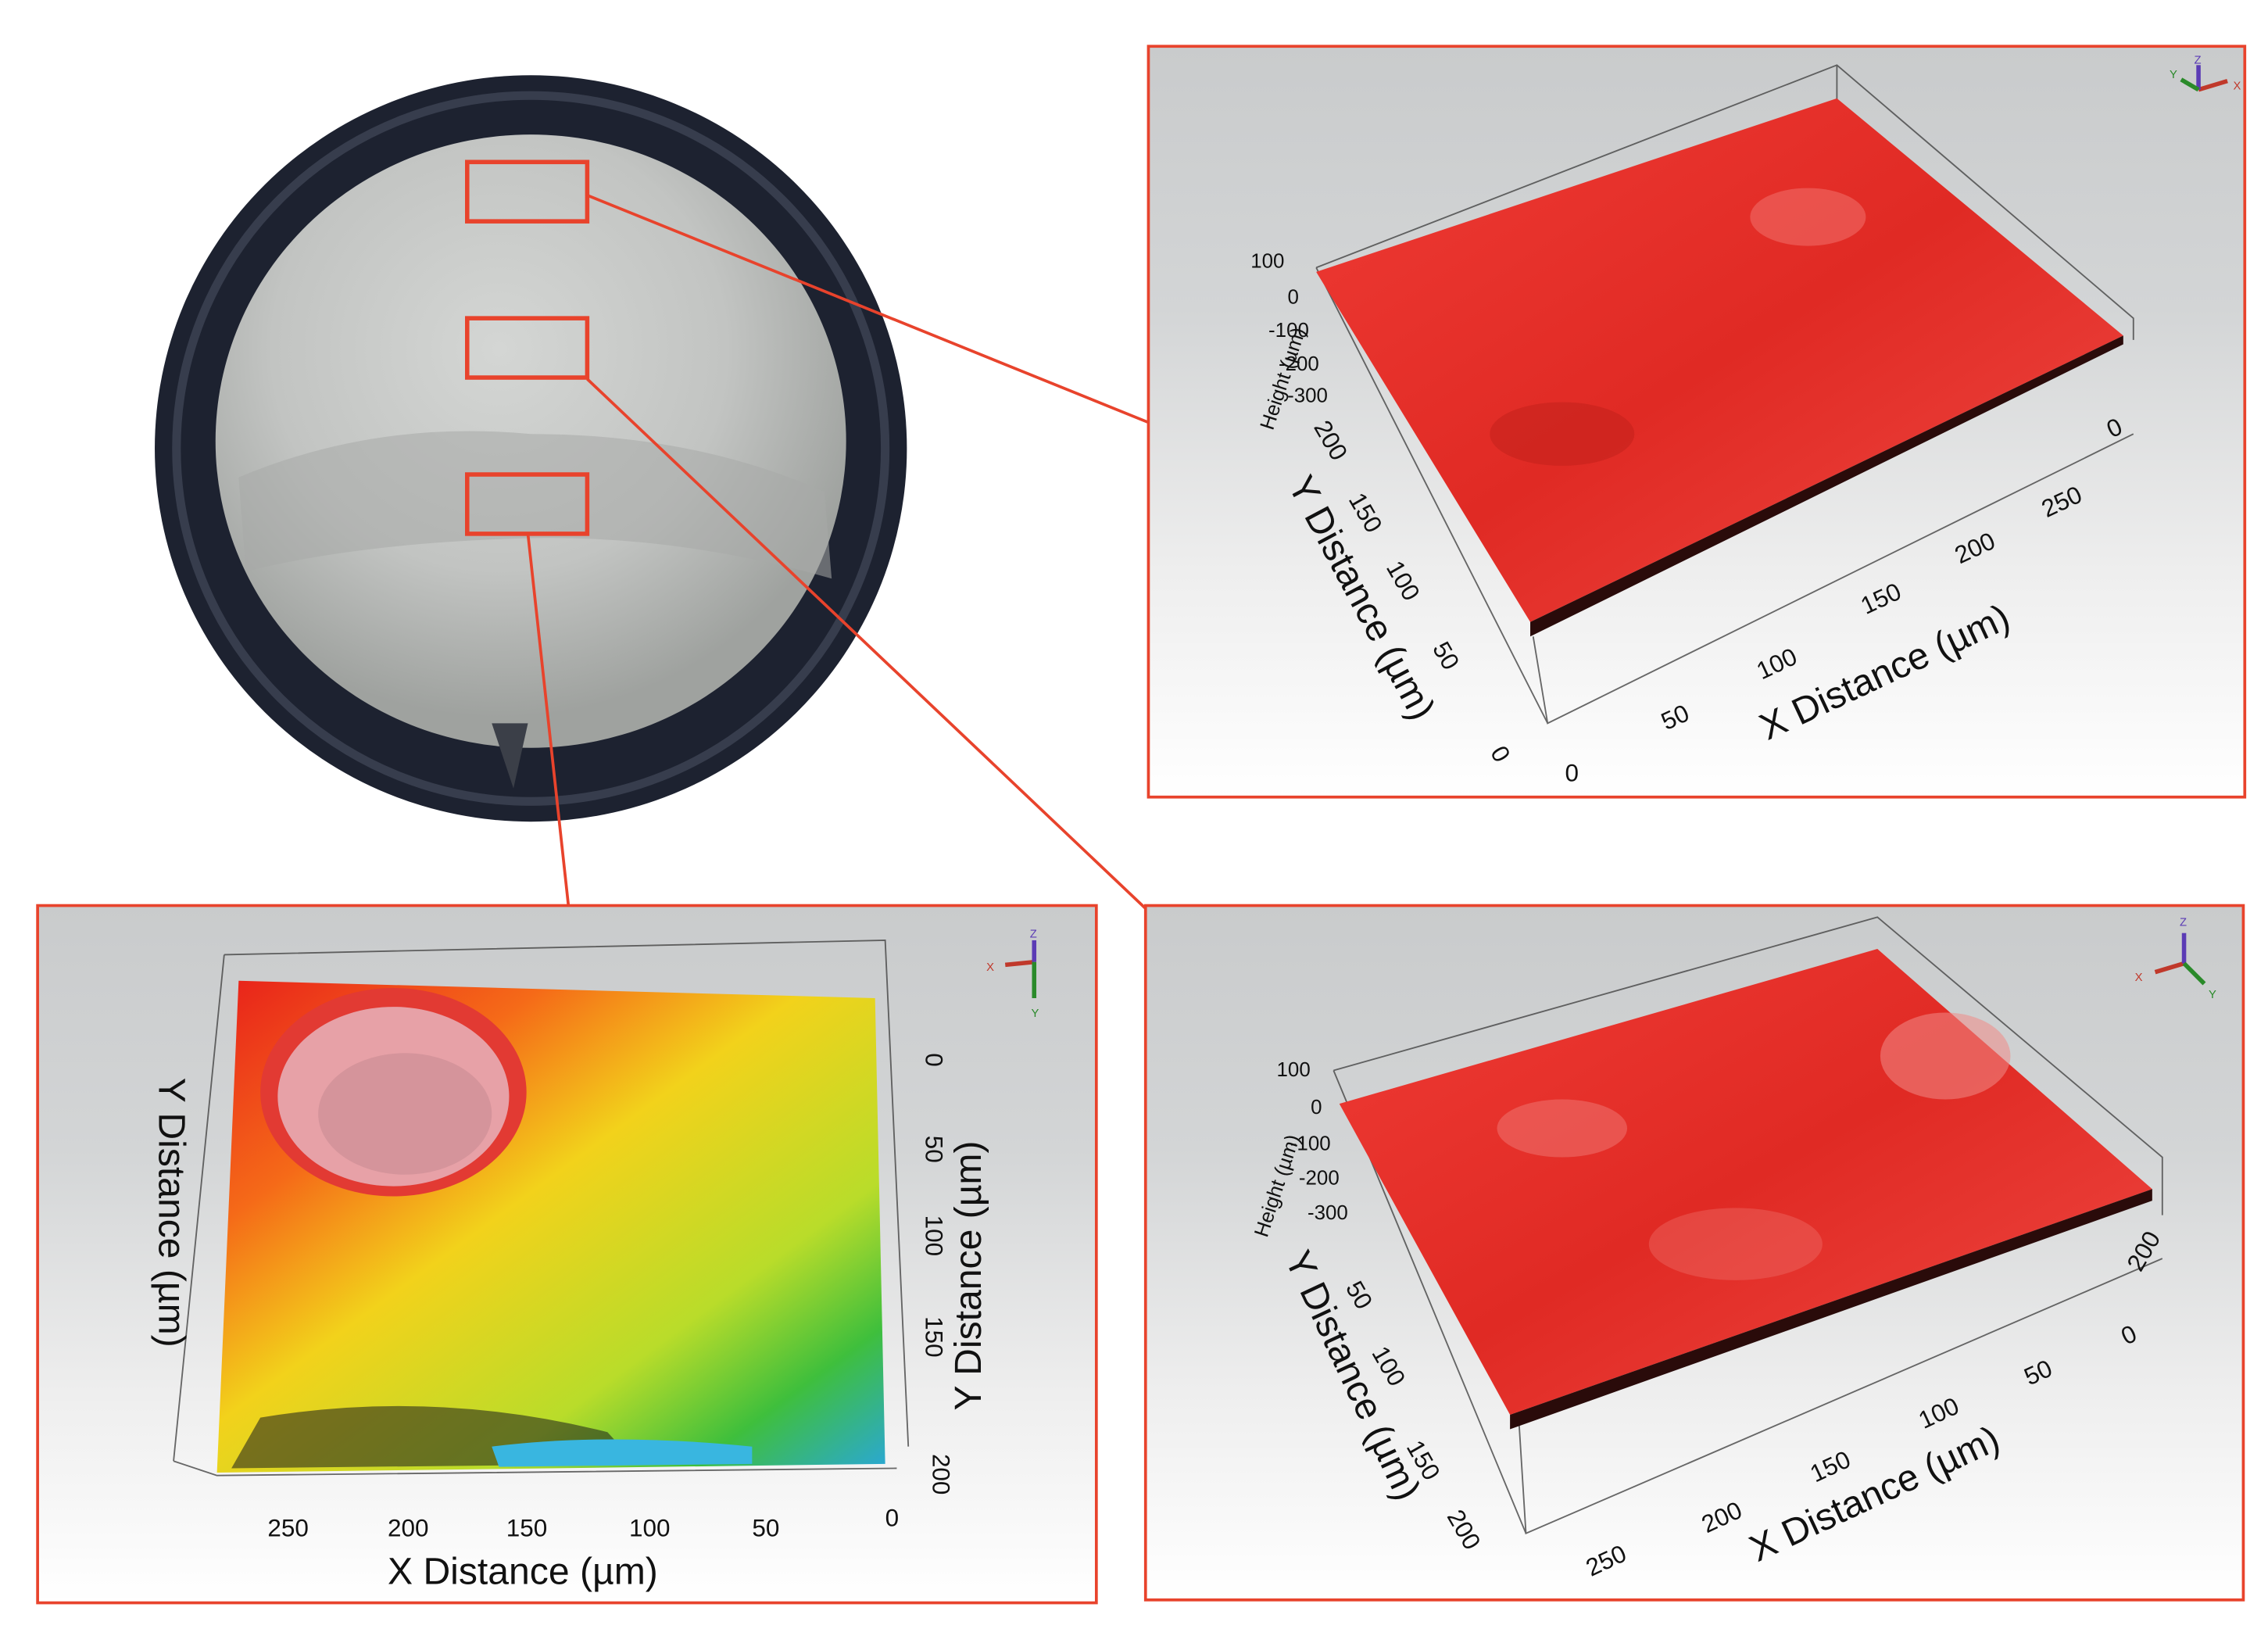 The image size is (2268, 1643). Describe the element at coordinates (1719, 360) in the screenshot. I see `surface-map-top` at that location.